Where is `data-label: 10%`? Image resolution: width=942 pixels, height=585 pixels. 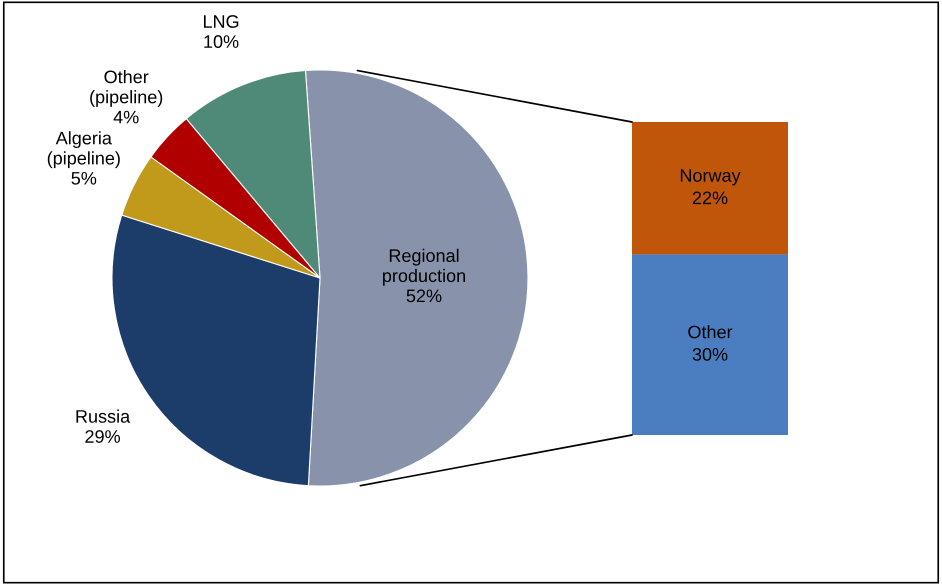 data-label: 10% is located at coordinates (221, 41).